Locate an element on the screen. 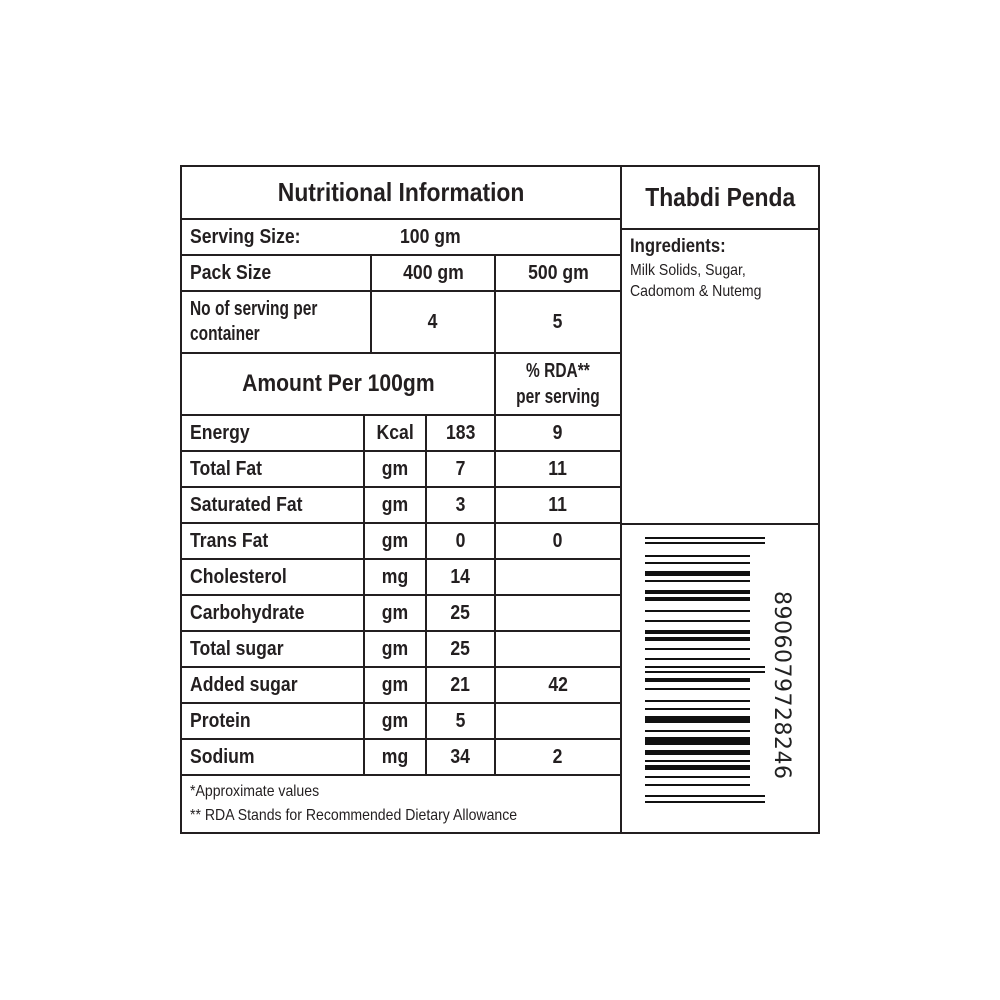  nutrient-name: Saturated Fat is located at coordinates (246, 504).